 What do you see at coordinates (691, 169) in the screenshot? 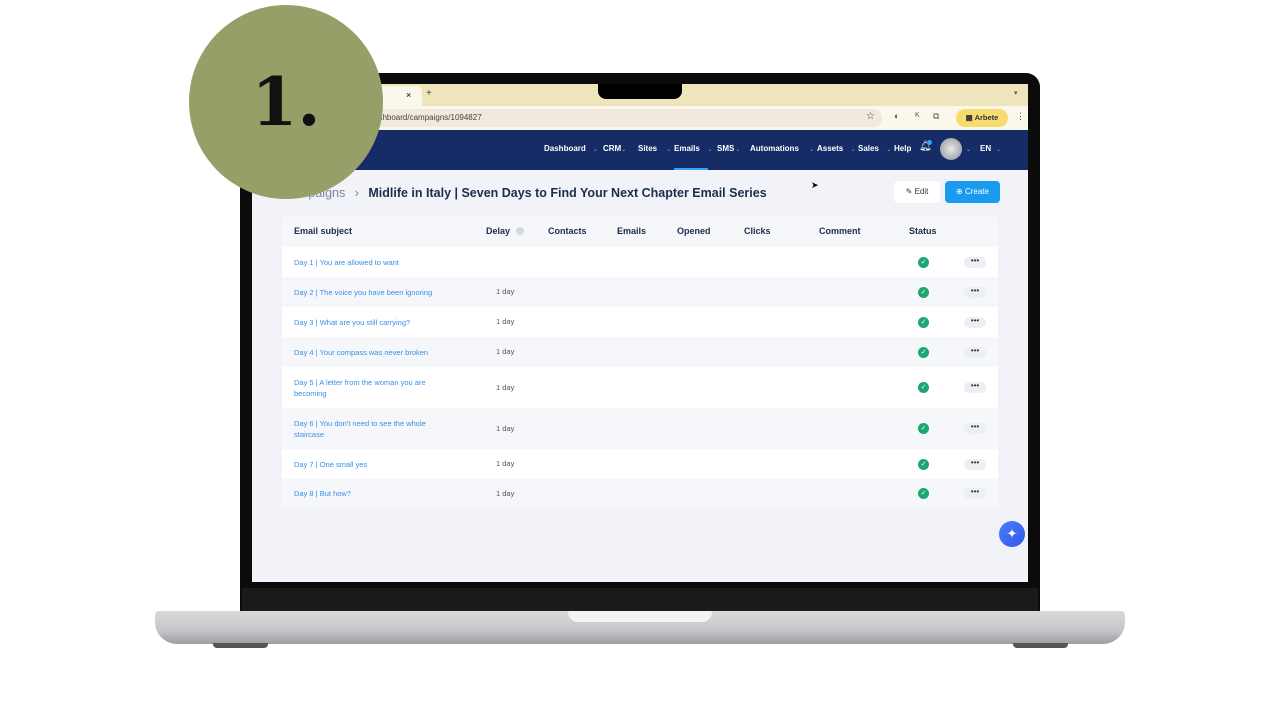
I see `active-nav-indicator` at bounding box center [691, 169].